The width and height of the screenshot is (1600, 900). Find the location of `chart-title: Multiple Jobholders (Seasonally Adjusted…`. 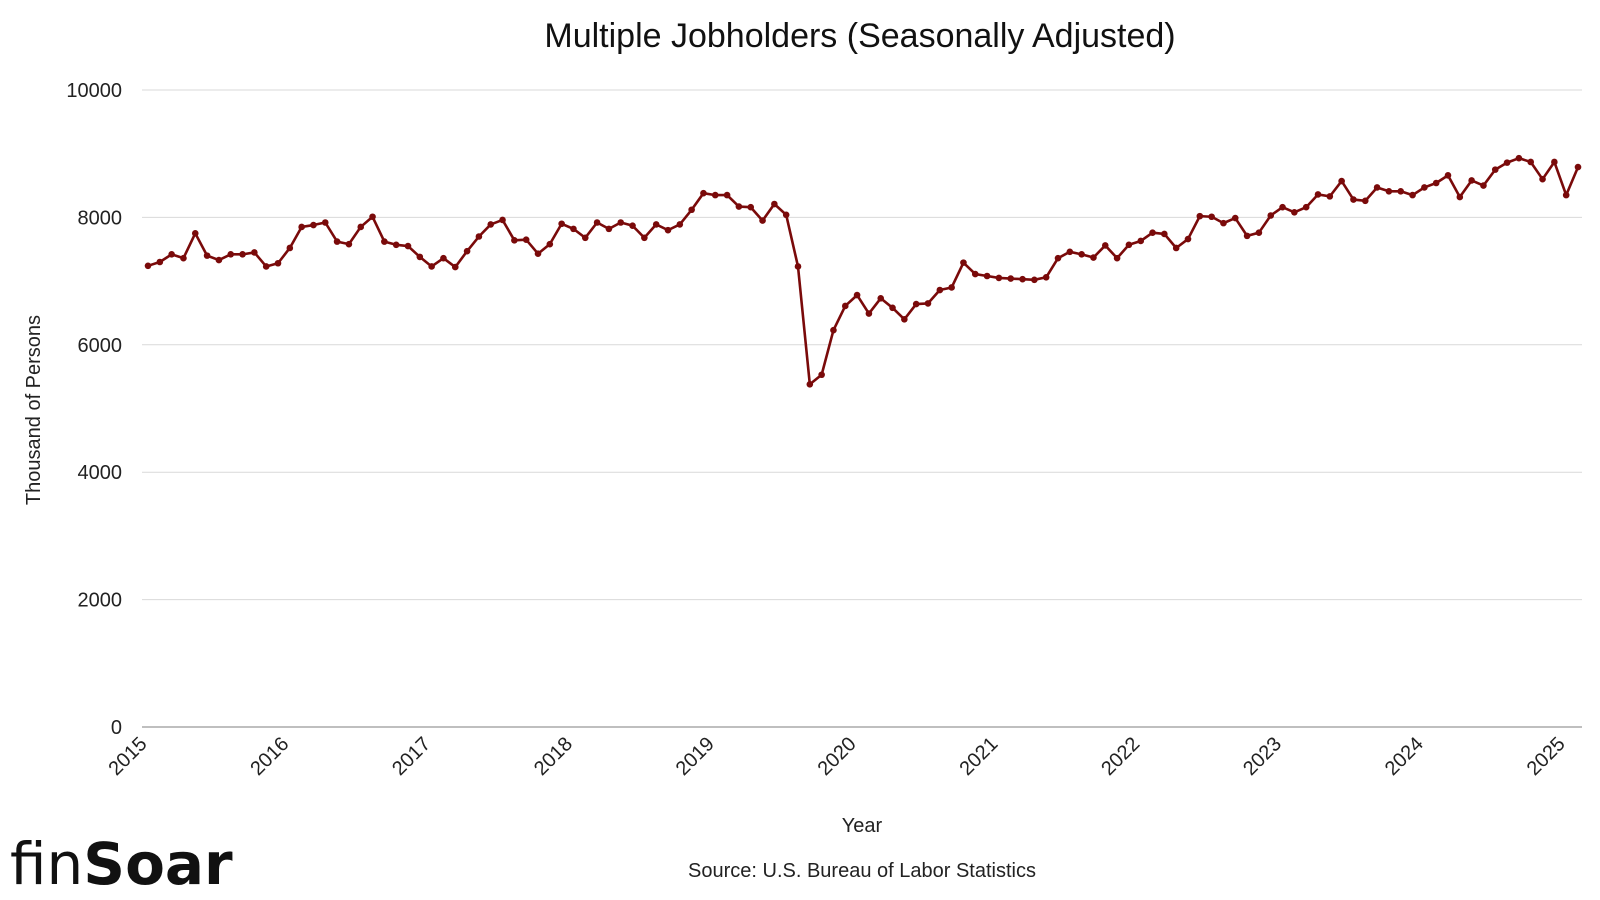

chart-title: Multiple Jobholders (Seasonally Adjusted… is located at coordinates (859, 36).